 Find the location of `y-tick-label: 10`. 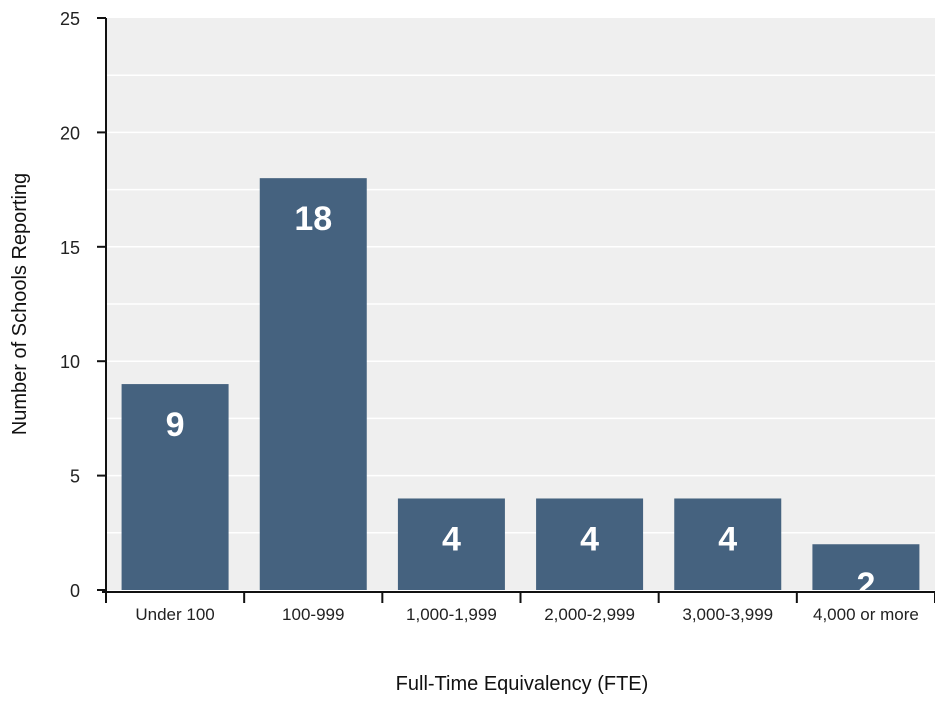

y-tick-label: 10 is located at coordinates (70, 362).